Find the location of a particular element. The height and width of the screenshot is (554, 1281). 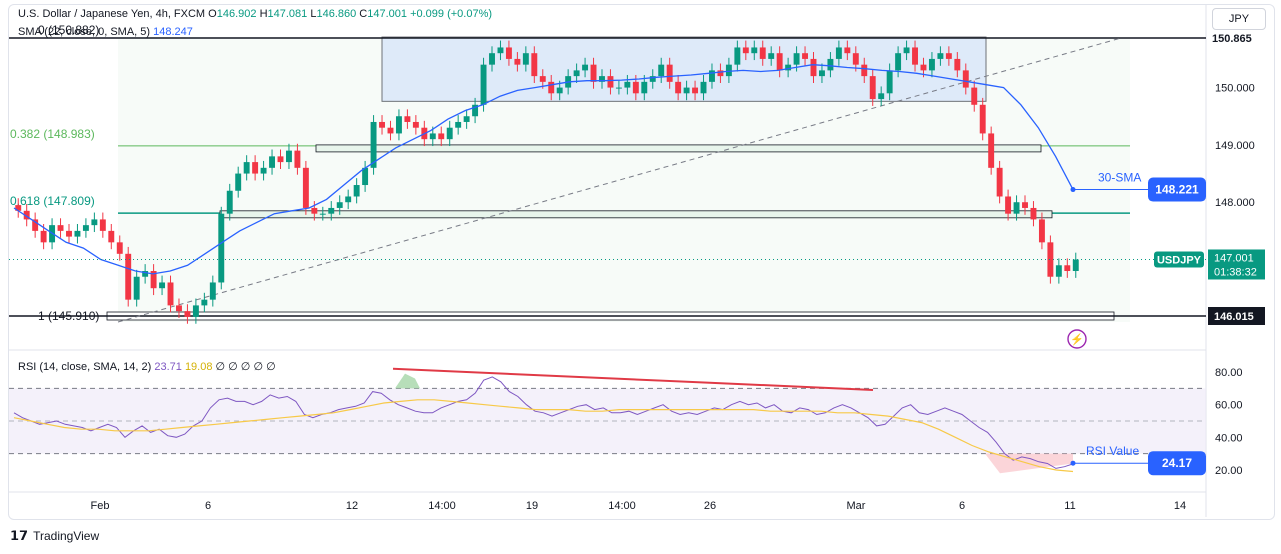

top-level-label: 150.865 is located at coordinates (1232, 39).